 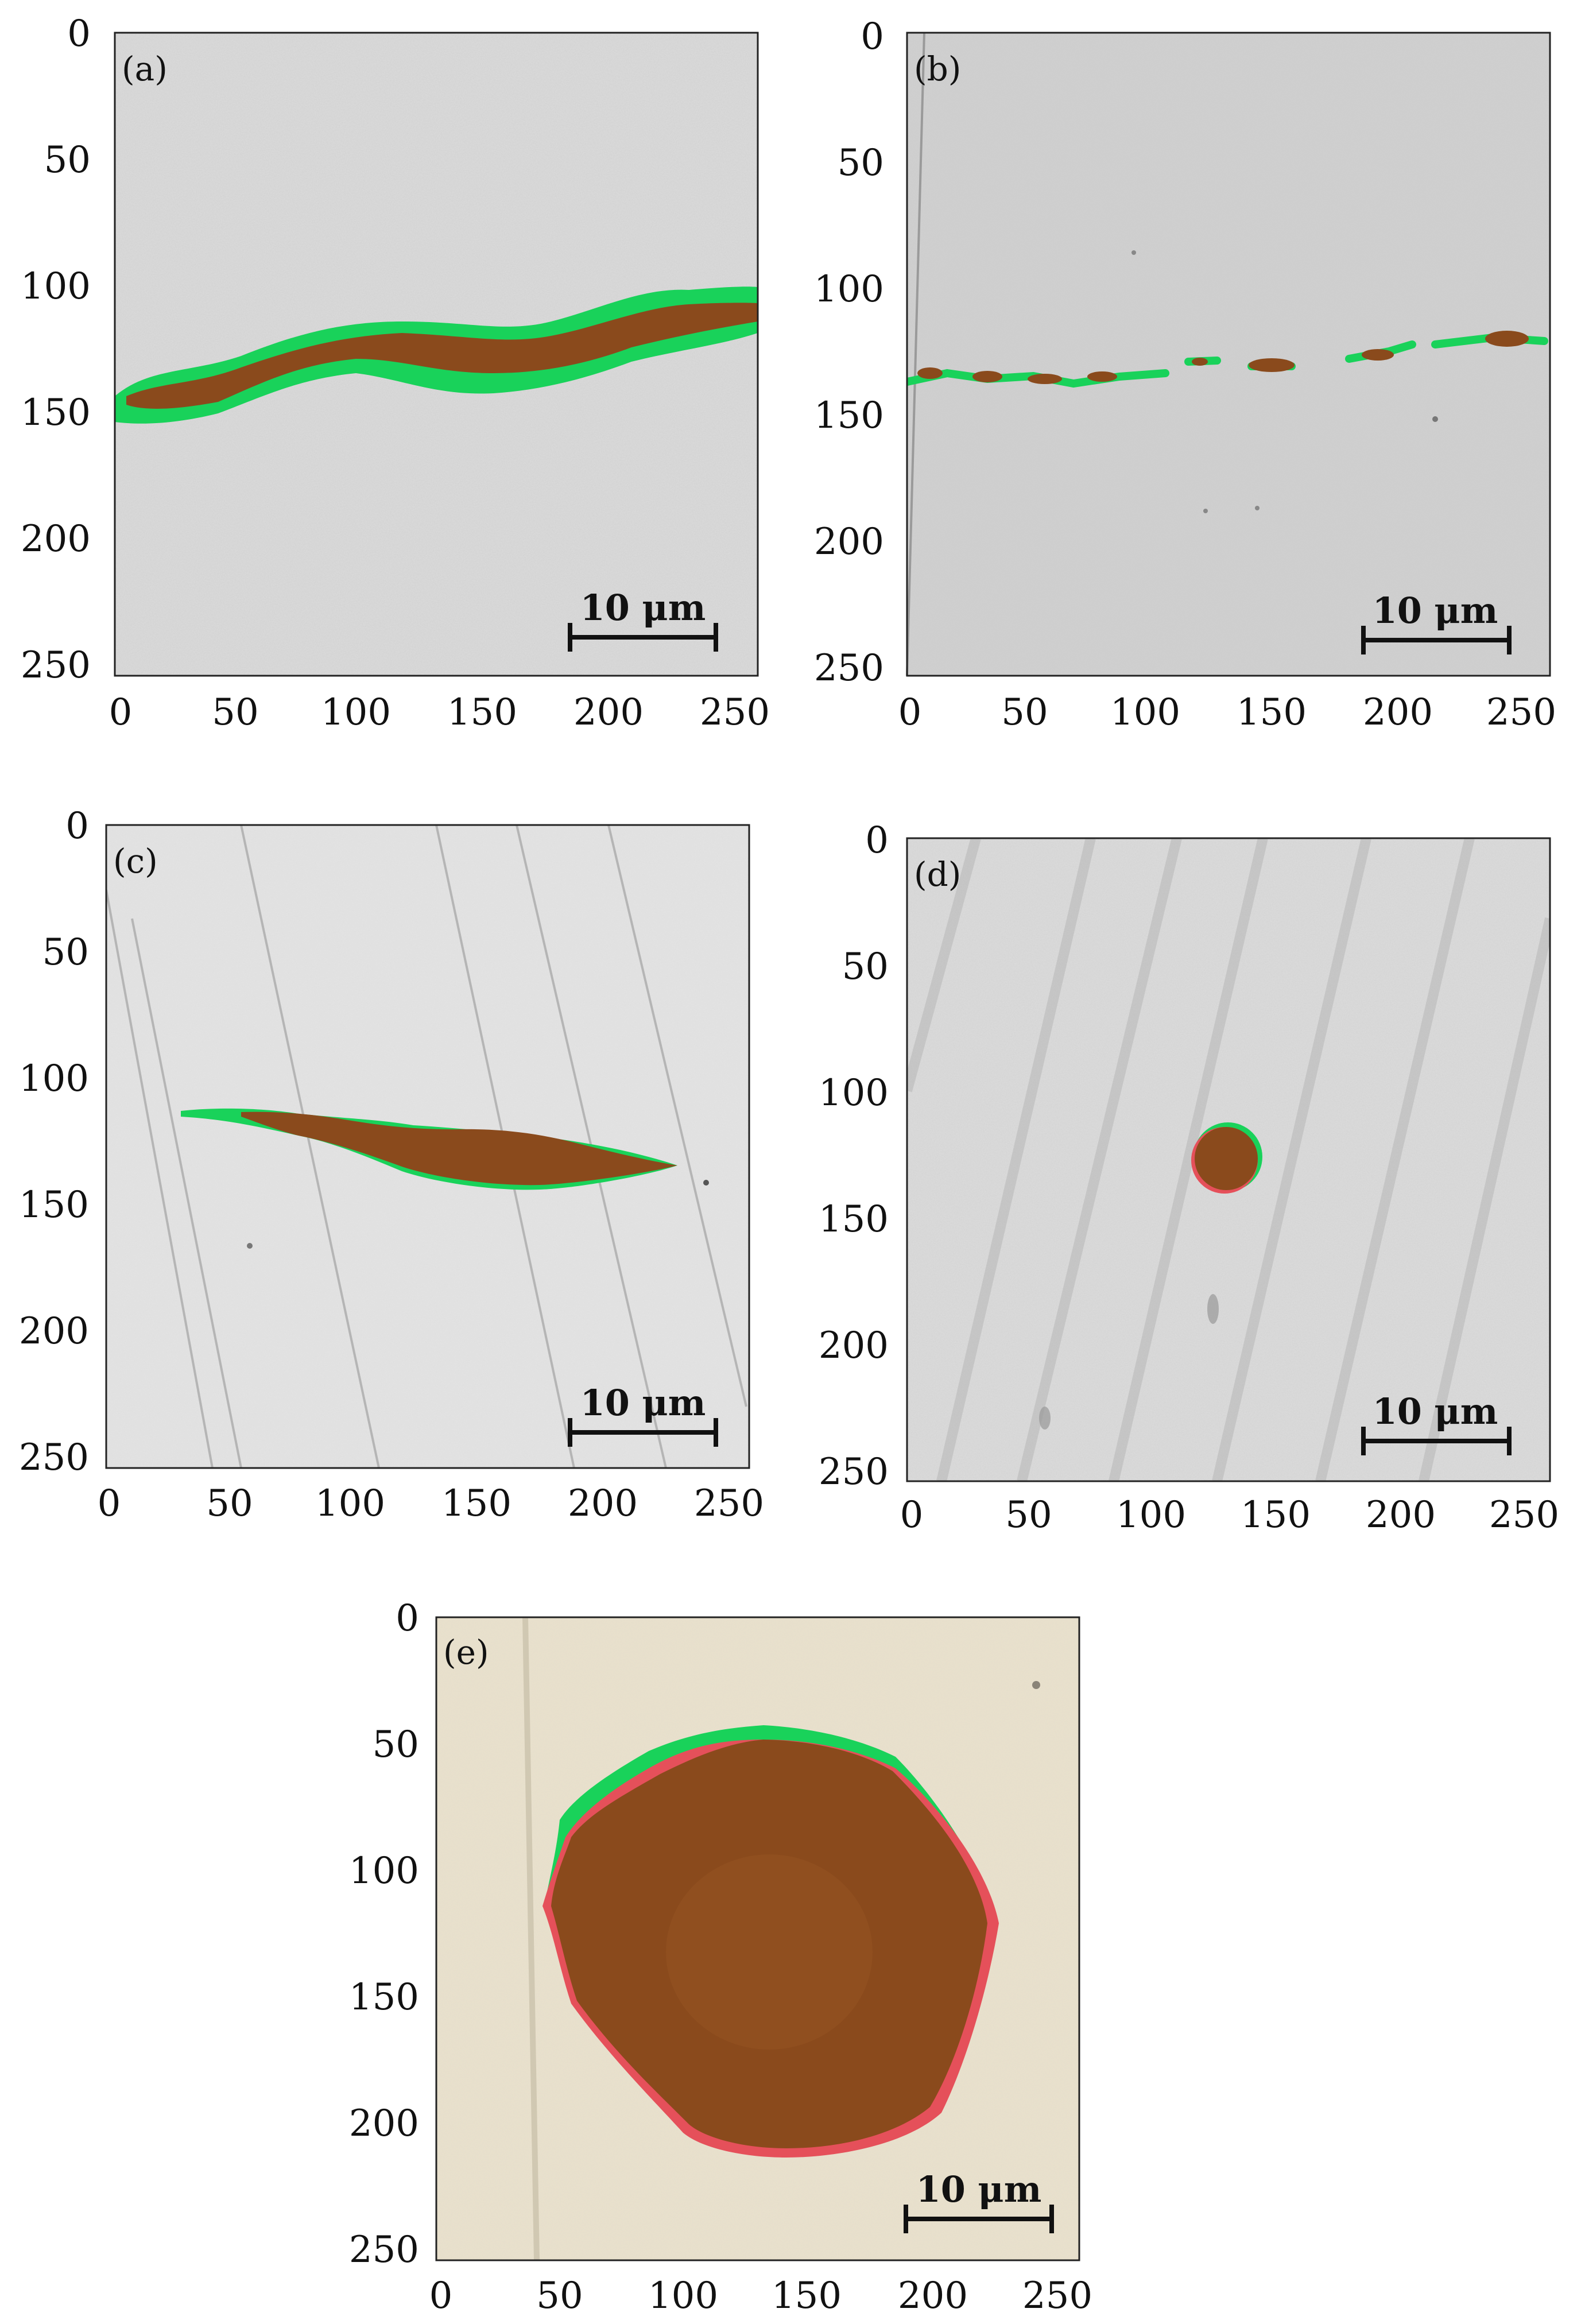 What do you see at coordinates (938, 874) in the screenshot?
I see `panel-d-label: (d)` at bounding box center [938, 874].